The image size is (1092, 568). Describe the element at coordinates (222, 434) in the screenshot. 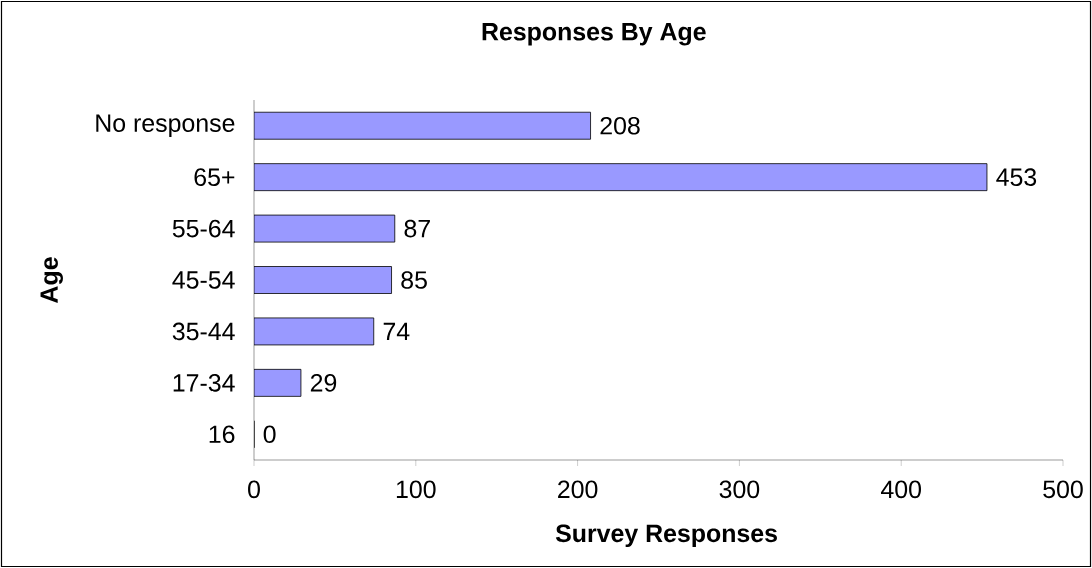

I see `y-tick-label: 16` at that location.